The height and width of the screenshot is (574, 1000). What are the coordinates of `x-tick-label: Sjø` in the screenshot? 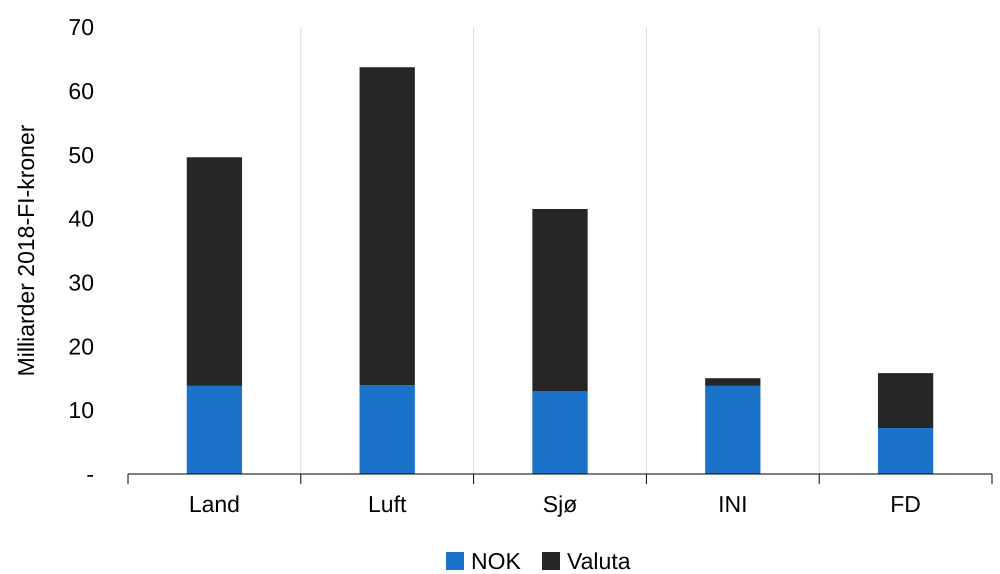 It's located at (560, 504).